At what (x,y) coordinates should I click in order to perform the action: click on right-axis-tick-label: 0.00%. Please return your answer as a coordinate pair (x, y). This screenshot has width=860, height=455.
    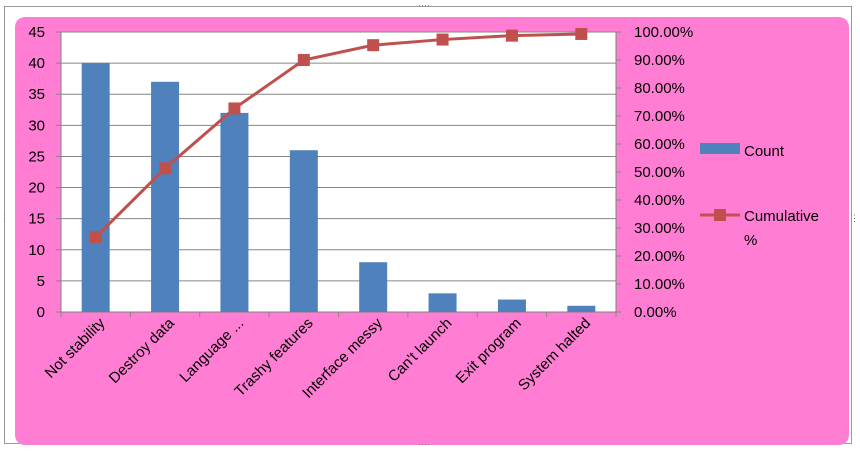
    Looking at the image, I should click on (655, 312).